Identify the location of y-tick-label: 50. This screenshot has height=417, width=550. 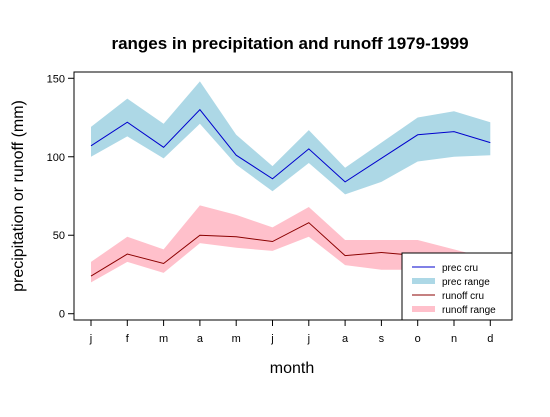
(59, 236).